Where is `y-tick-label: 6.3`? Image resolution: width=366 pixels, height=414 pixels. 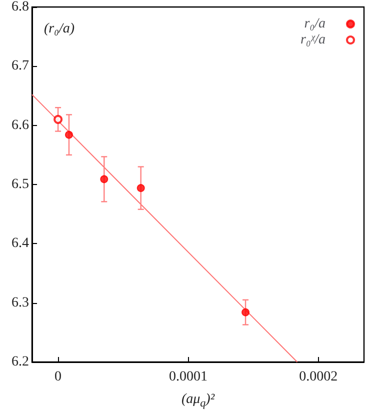 y-tick-label: 6.3 is located at coordinates (20, 302).